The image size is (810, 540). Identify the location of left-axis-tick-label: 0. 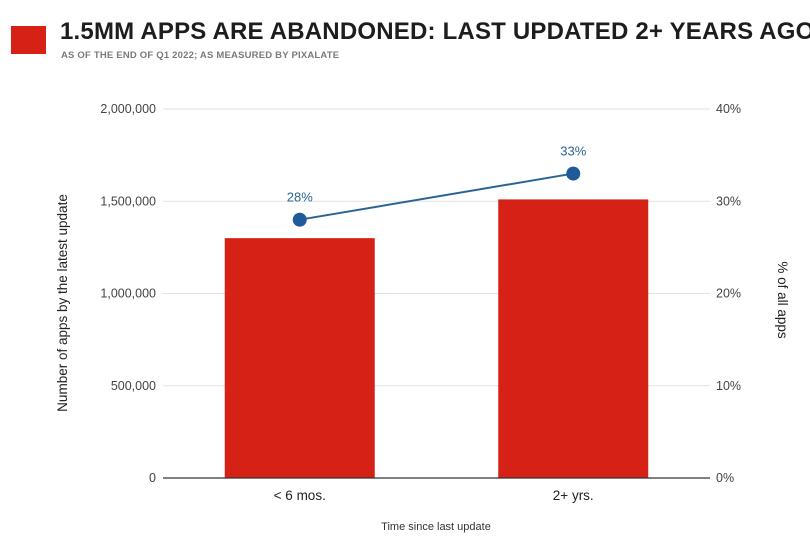
(152, 478).